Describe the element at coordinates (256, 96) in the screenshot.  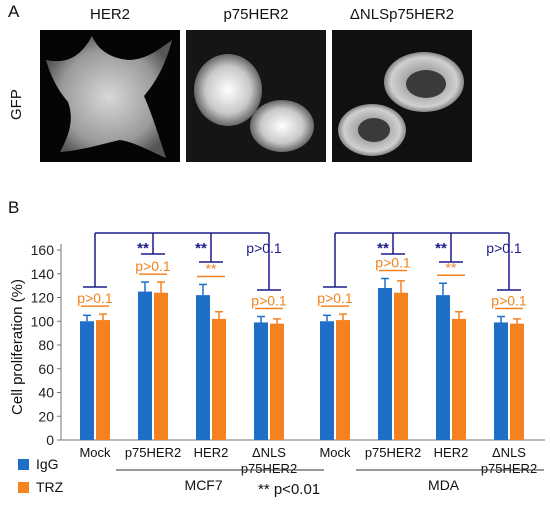
I see `micrograph-p75her2` at that location.